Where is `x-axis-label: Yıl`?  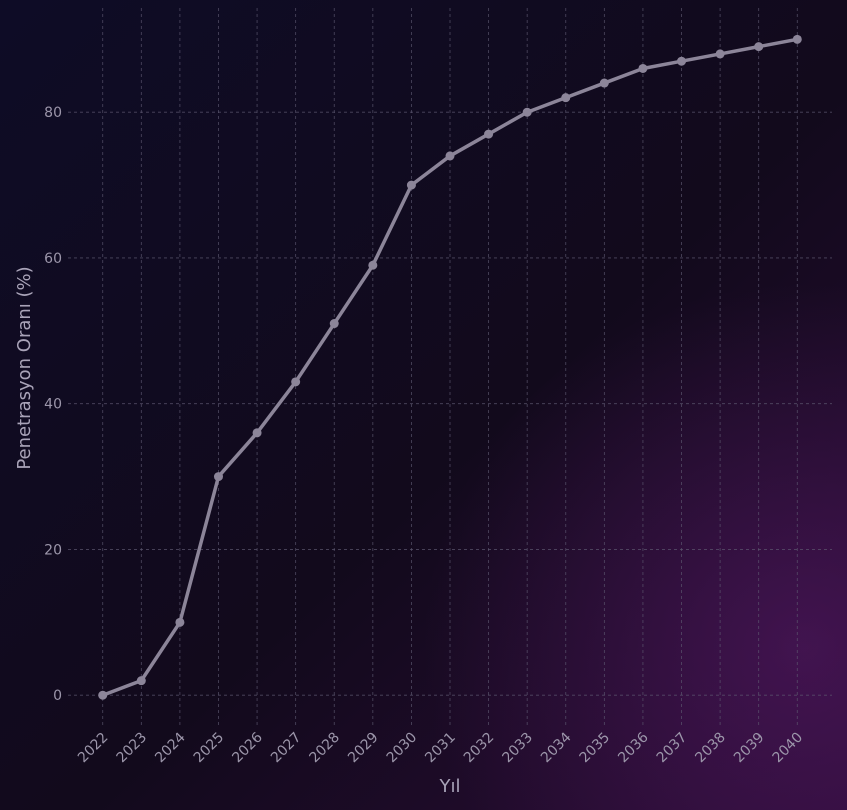 x-axis-label: Yıl is located at coordinates (450, 786).